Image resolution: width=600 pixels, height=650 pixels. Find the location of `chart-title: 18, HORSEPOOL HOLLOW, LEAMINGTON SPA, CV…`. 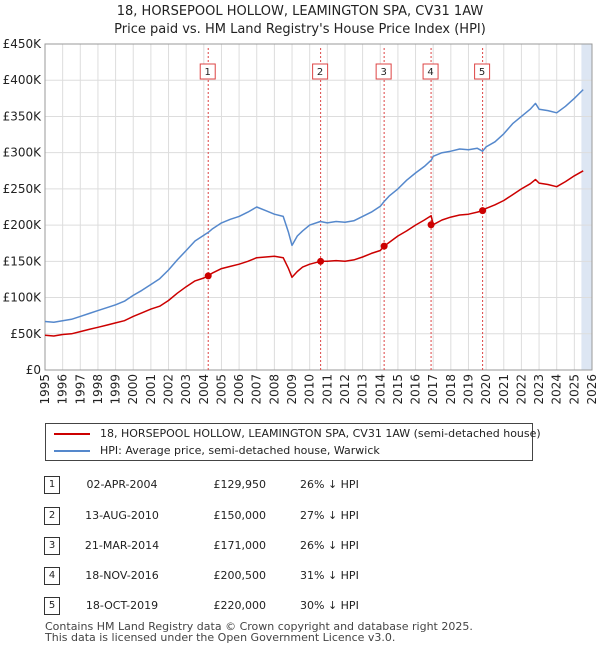

chart-title: 18, HORSEPOOL HOLLOW, LEAMINGTON SPA, CV… is located at coordinates (300, 11).